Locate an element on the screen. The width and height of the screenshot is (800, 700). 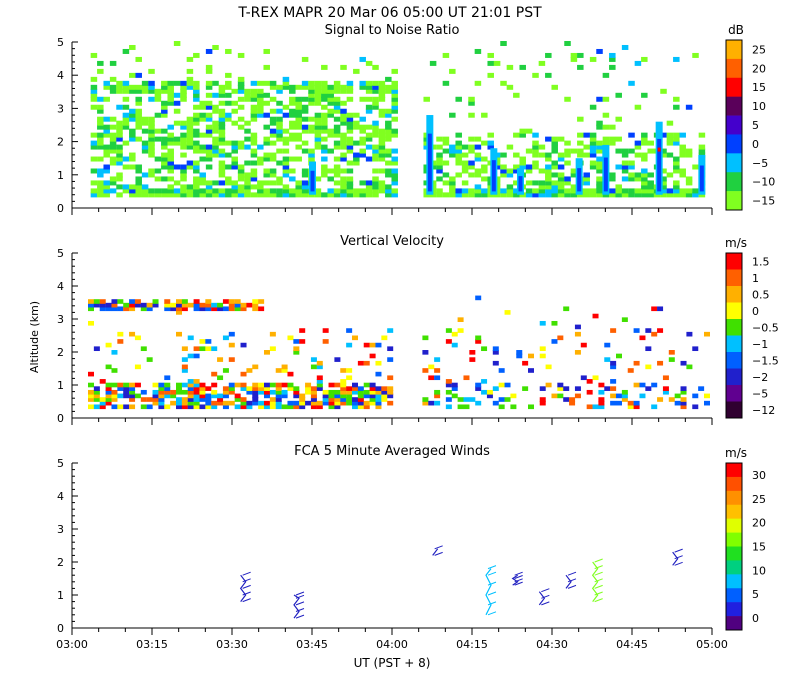
wind-barb is located at coordinates (300, 610).